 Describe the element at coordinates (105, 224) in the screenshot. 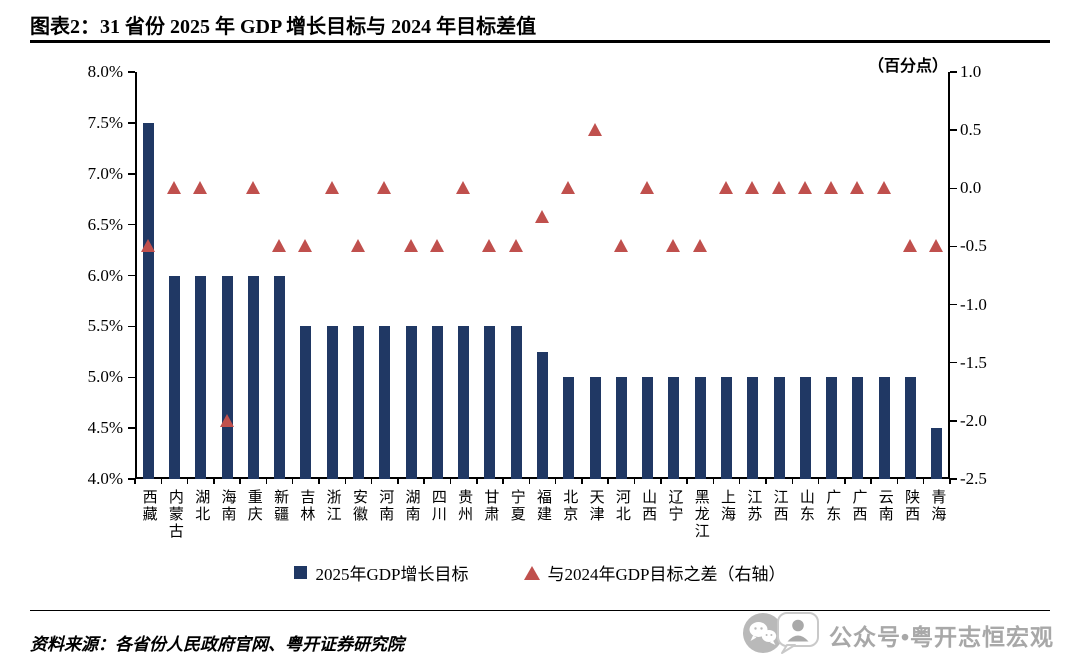

I see `left-axis-tick-label: 6.5%` at that location.